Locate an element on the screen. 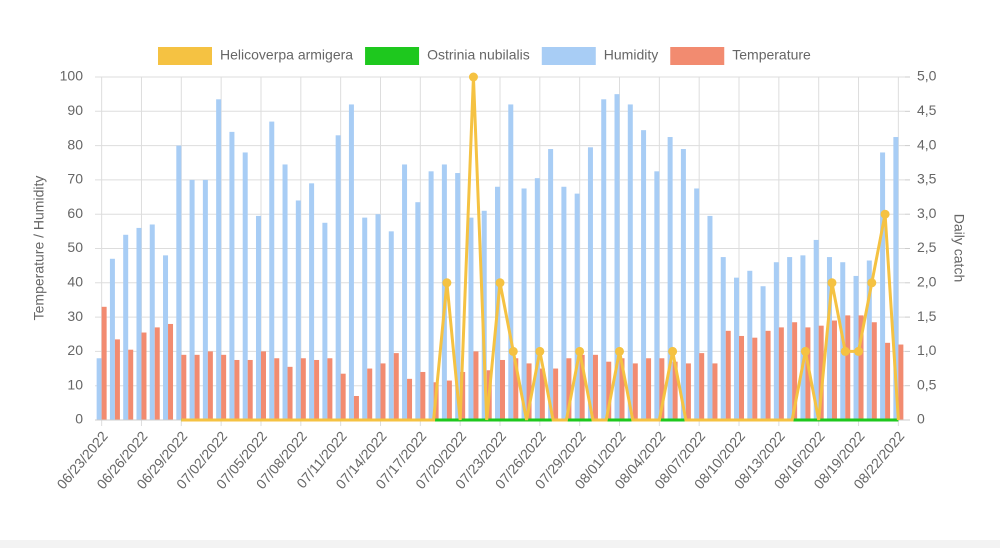 This screenshot has width=1000, height=548. y2-tick-label: 1,5 is located at coordinates (927, 316).